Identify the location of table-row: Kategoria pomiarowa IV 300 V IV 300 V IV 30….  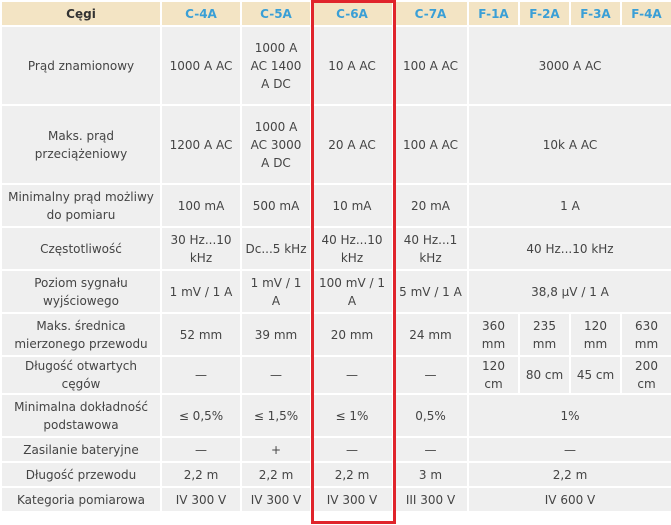
(335, 499).